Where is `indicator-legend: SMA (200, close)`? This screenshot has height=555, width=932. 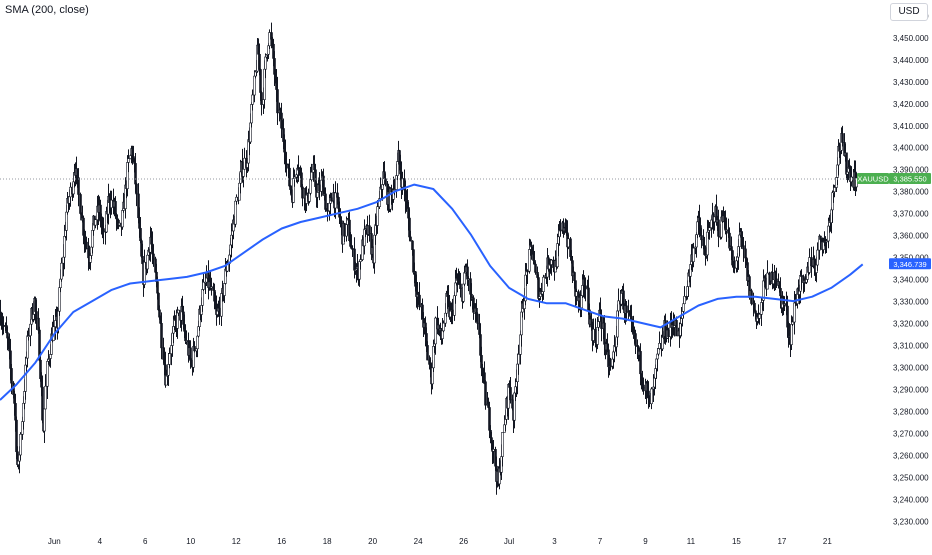 indicator-legend: SMA (200, close) is located at coordinates (47, 10).